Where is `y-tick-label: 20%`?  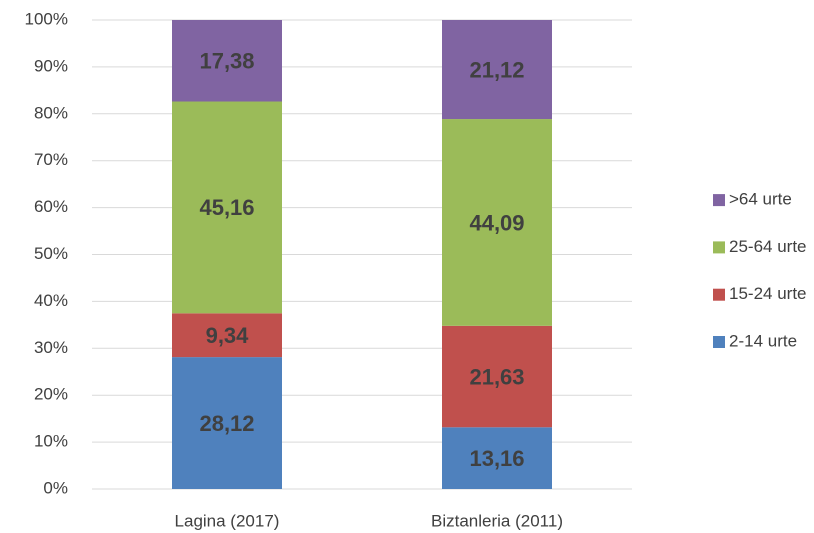 y-tick-label: 20% is located at coordinates (51, 394).